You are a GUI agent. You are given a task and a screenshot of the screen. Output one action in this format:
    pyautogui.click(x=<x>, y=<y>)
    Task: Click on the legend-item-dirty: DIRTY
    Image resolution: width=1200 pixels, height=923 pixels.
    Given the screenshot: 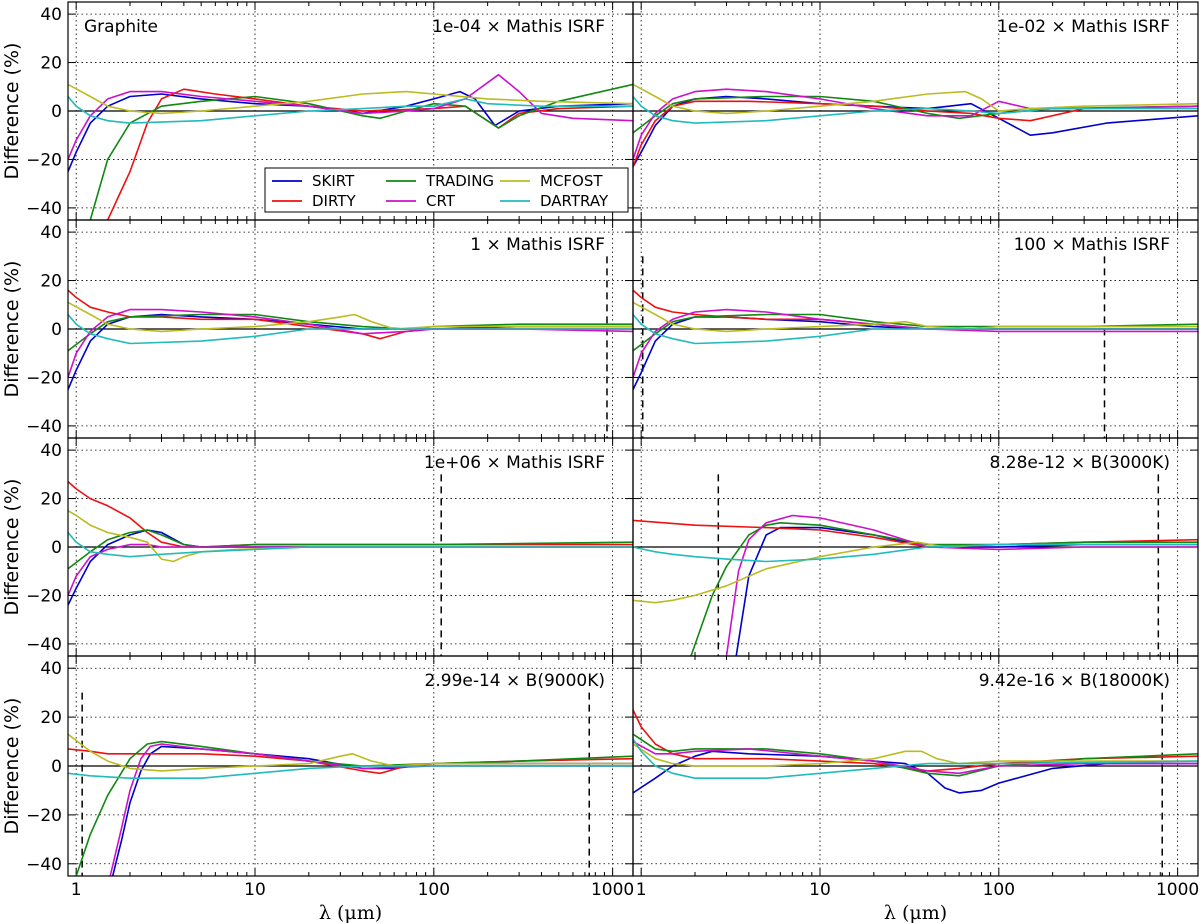 What is the action you would take?
    pyautogui.click(x=314, y=201)
    